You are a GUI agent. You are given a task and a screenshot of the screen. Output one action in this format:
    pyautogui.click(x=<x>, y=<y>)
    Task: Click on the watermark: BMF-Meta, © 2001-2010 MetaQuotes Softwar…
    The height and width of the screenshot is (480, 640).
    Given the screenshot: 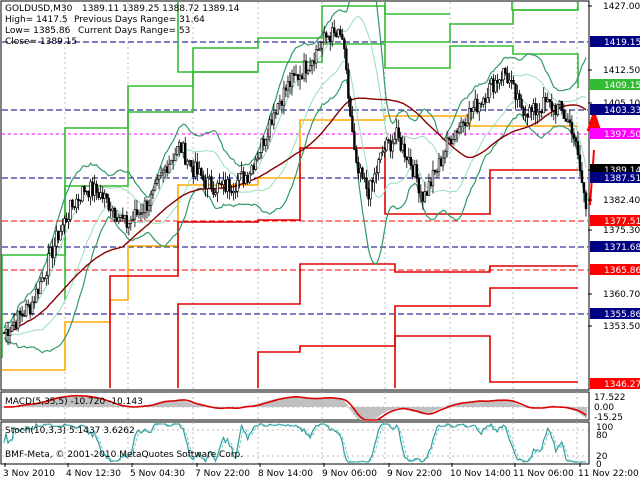 What is the action you would take?
    pyautogui.click(x=124, y=455)
    